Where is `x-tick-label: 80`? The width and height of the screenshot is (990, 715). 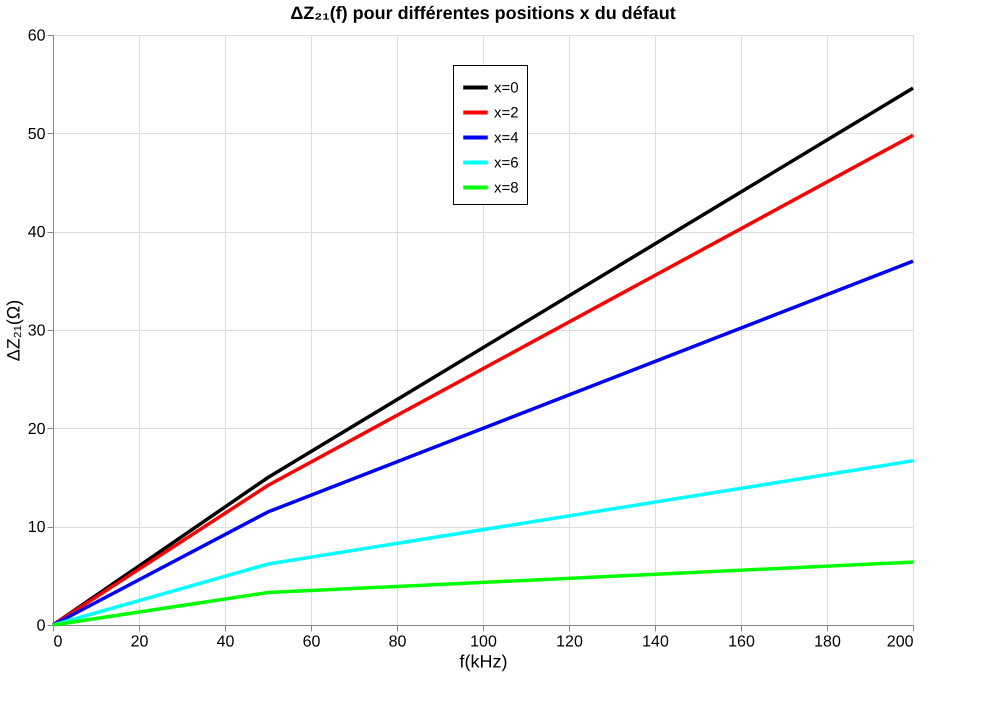 x-tick-label: 80 is located at coordinates (397, 642).